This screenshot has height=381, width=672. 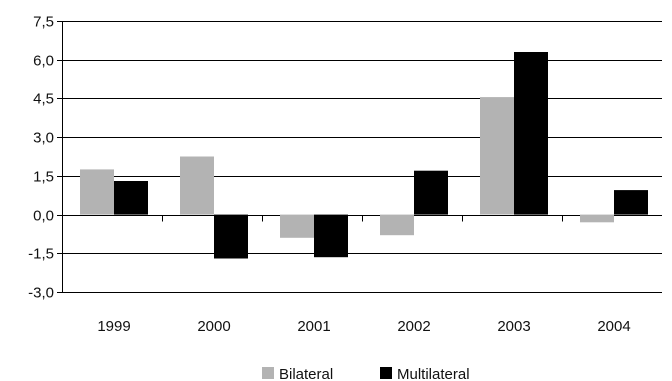 I want to click on bar-bilateral-2004, so click(x=597, y=218).